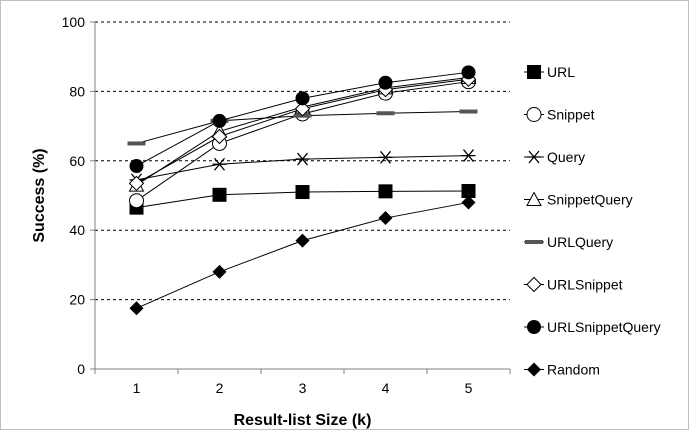 This screenshot has width=689, height=430. I want to click on x-tick-label: 2, so click(220, 388).